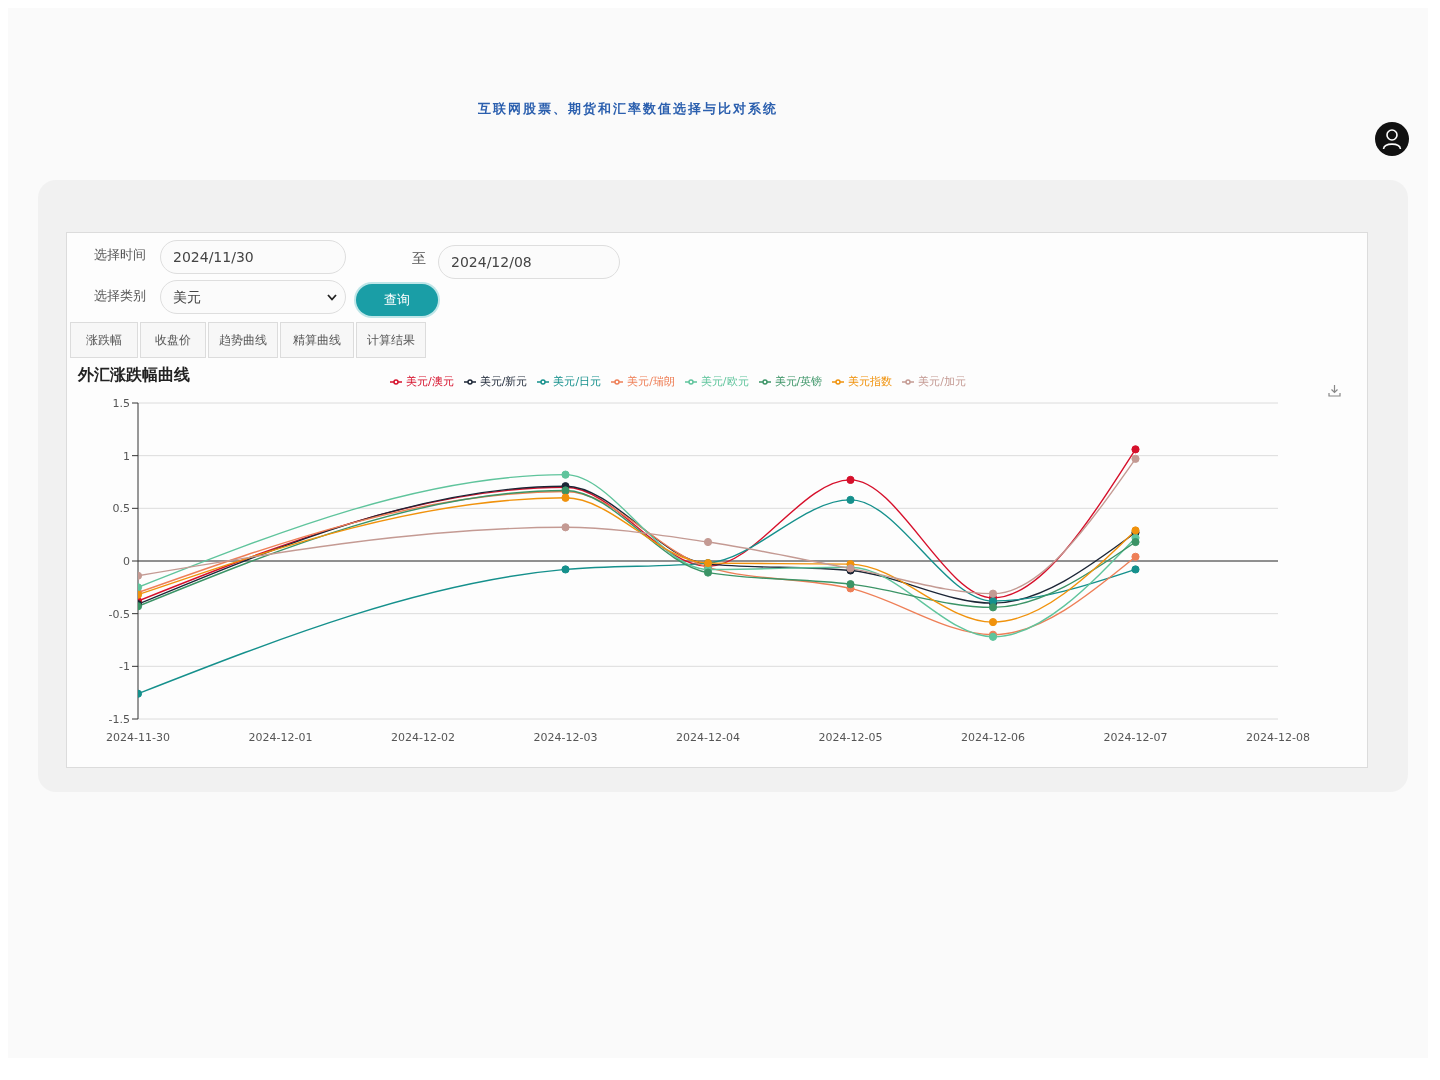 The image size is (1440, 1080). I want to click on chart-title: 外汇涨跌幅曲线, so click(134, 375).